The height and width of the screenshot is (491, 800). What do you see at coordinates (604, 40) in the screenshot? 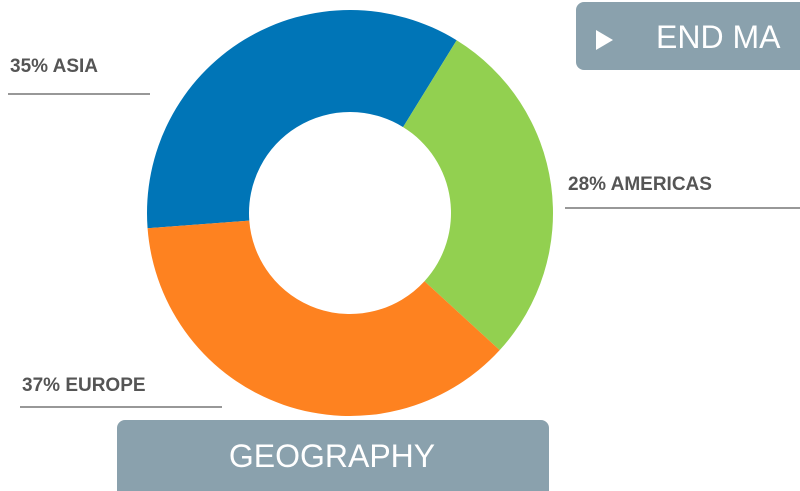
I see `play-icon` at bounding box center [604, 40].